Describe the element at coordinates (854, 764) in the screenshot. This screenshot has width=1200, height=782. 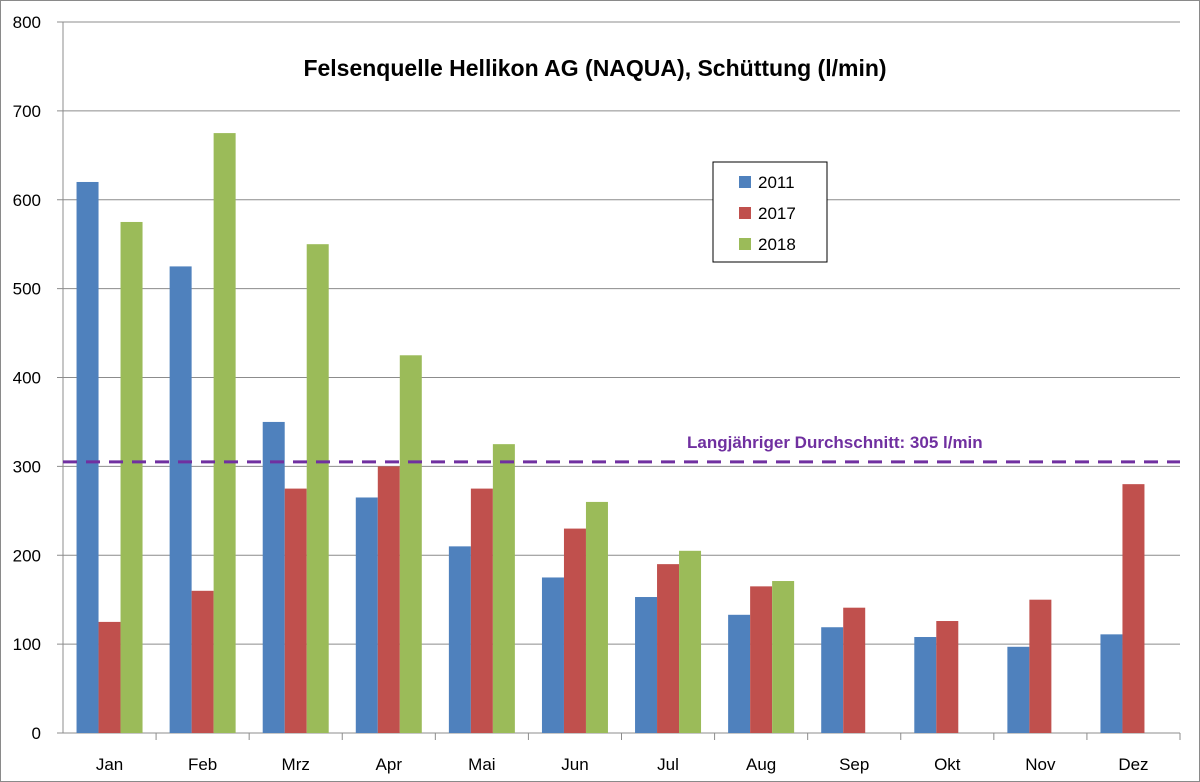
I see `x-tick-label: Sep` at that location.